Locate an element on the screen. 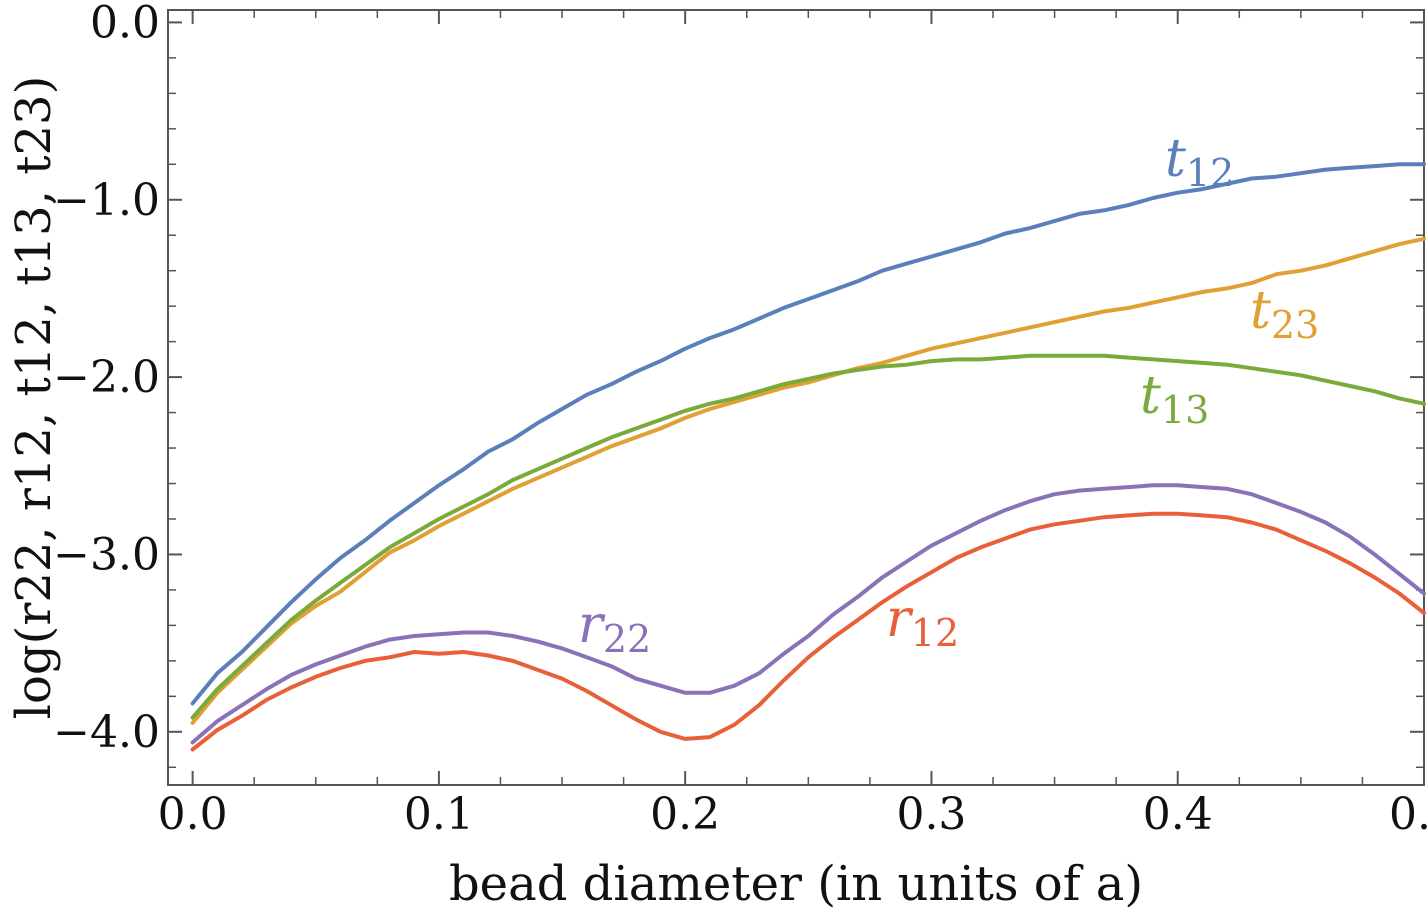  x-tick-label: 0.3 is located at coordinates (931, 814).